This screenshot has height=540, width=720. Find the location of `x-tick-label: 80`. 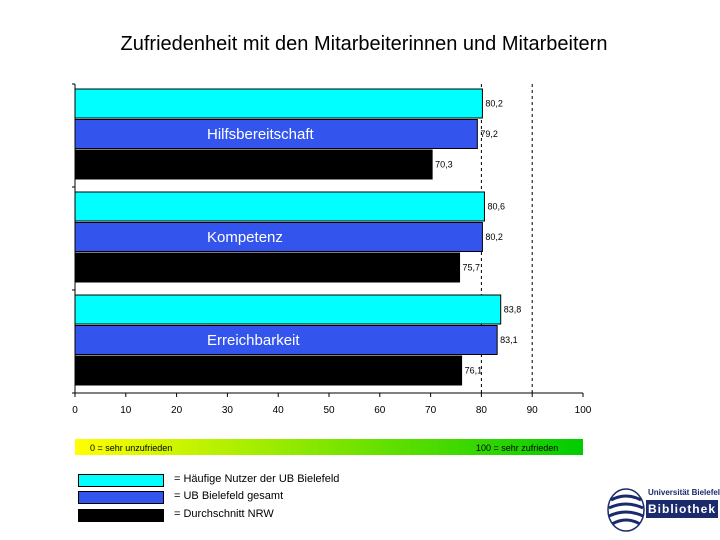

x-tick-label: 80 is located at coordinates (482, 410).